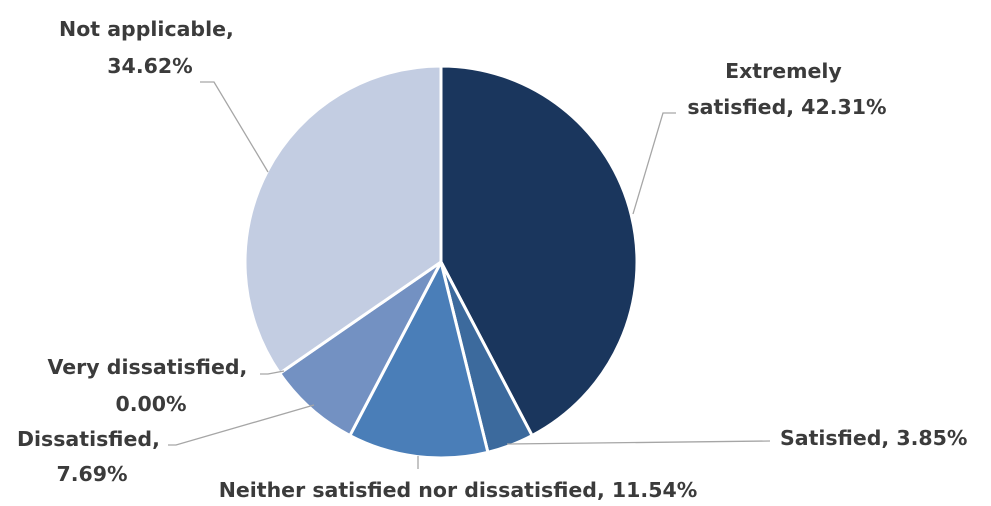 The width and height of the screenshot is (991, 506). I want to click on leader-line-satisfied, so click(638, 442).